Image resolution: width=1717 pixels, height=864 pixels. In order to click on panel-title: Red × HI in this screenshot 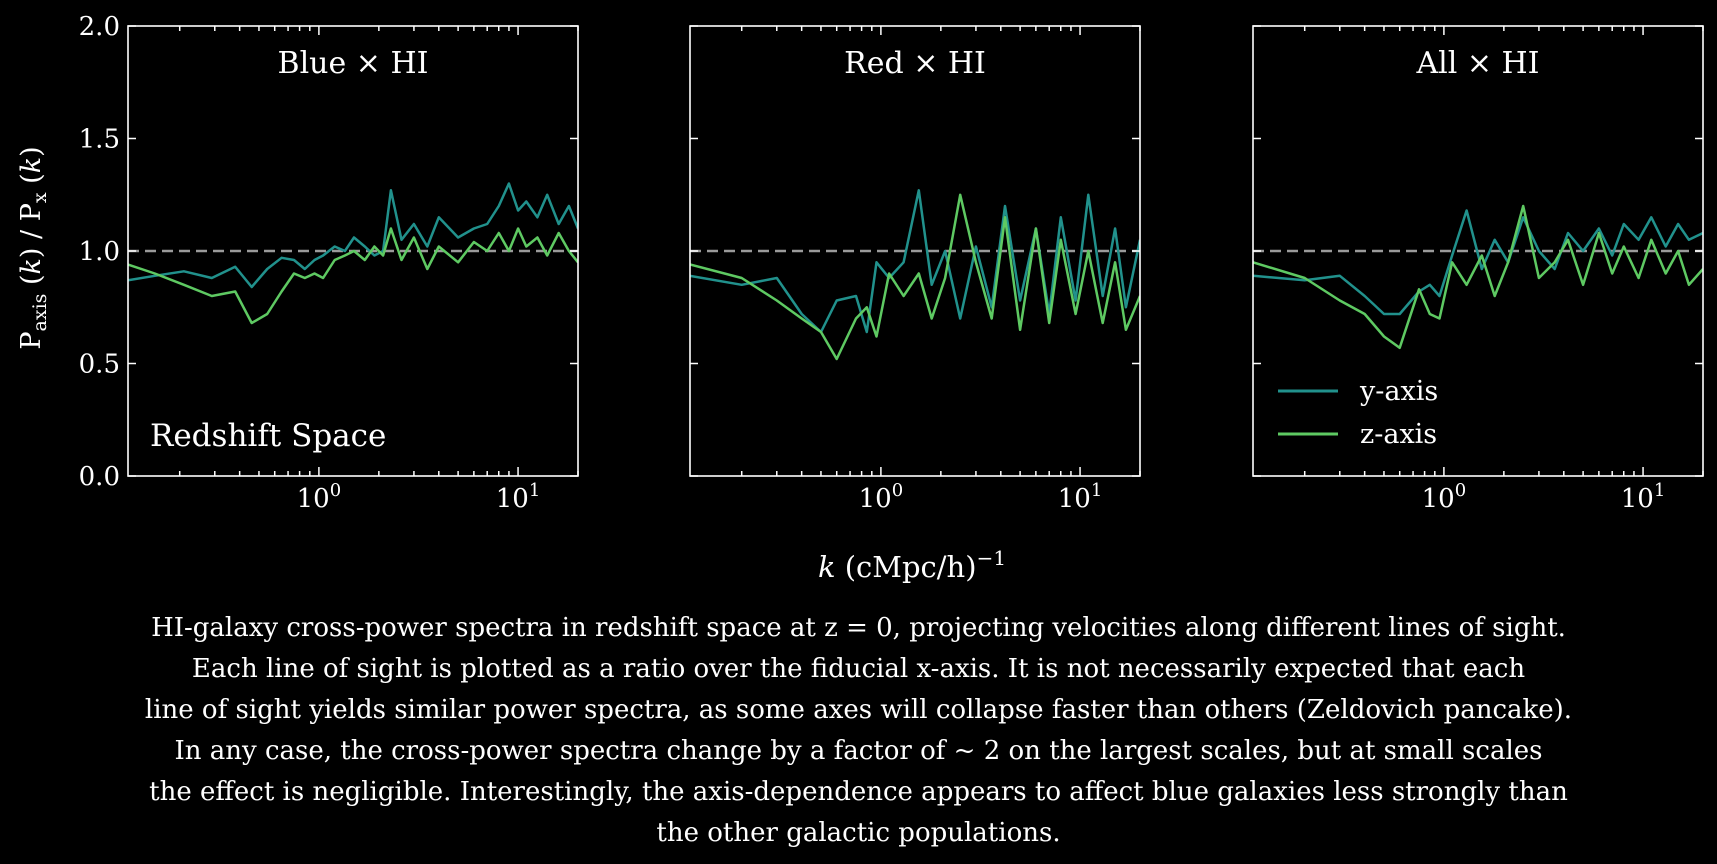, I will do `click(915, 63)`.